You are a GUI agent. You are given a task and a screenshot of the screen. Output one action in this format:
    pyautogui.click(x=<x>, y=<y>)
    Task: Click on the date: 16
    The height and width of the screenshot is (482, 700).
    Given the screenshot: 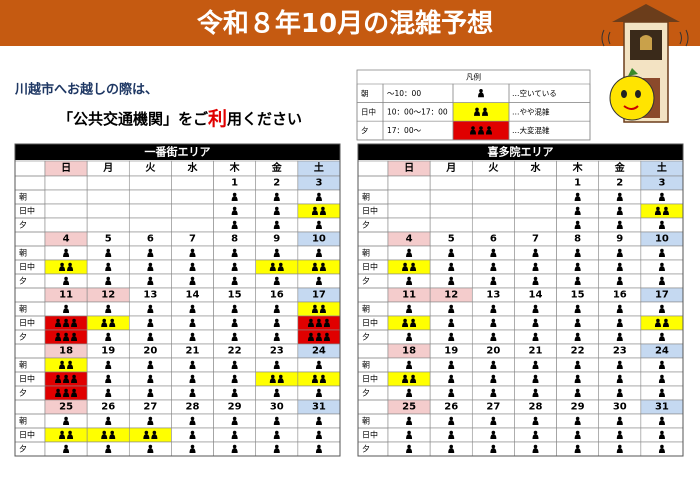 What is the action you would take?
    pyautogui.click(x=620, y=295)
    